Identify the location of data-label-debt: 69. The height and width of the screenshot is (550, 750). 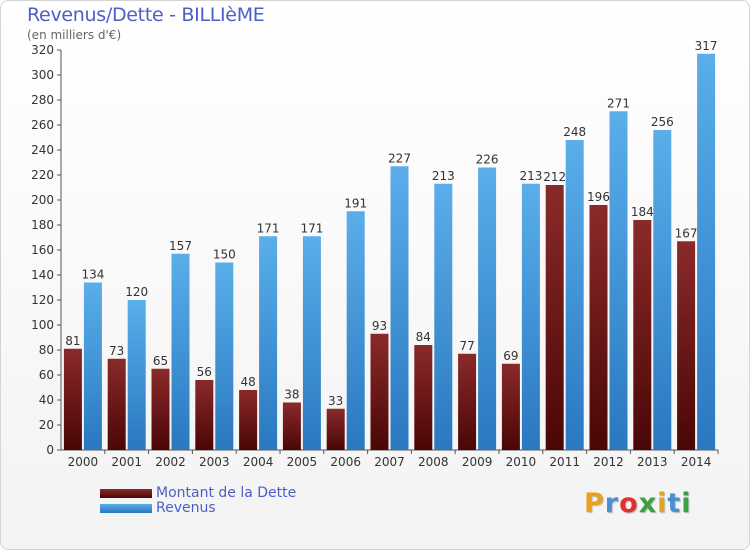
(510, 356).